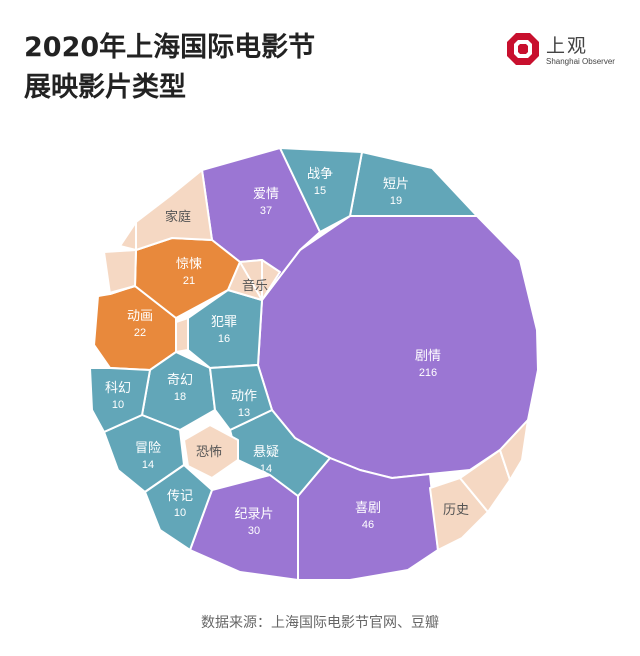  I want to click on genre-name-label: 恐怖, so click(209, 452).